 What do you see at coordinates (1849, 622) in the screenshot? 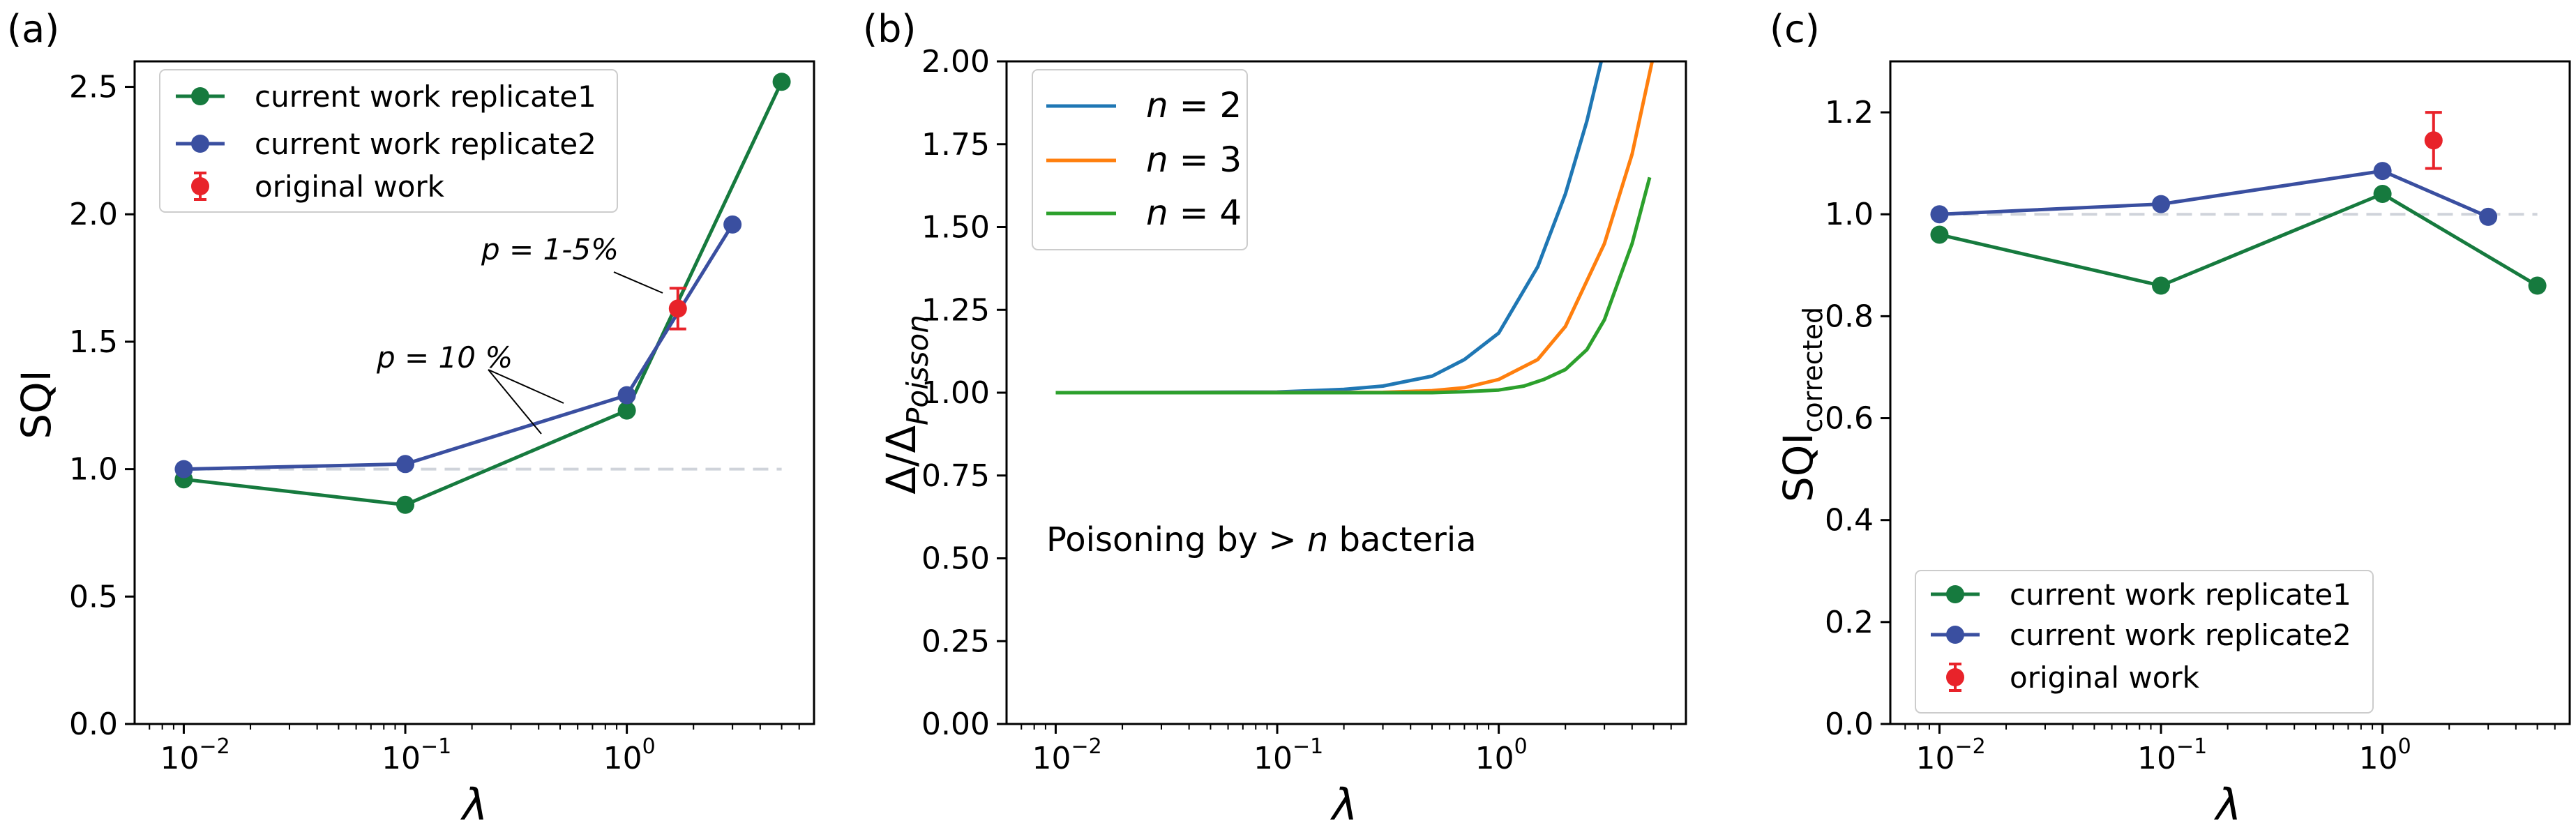
I see `y-tick-label: 0.2` at bounding box center [1849, 622].